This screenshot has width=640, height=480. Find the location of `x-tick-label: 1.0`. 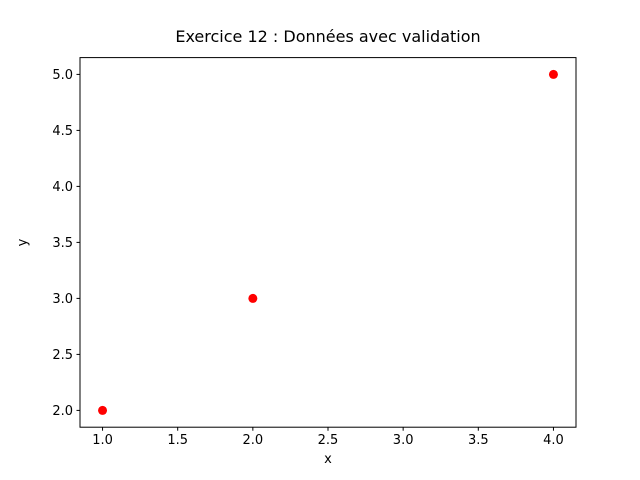

x-tick-label: 1.0 is located at coordinates (102, 440).